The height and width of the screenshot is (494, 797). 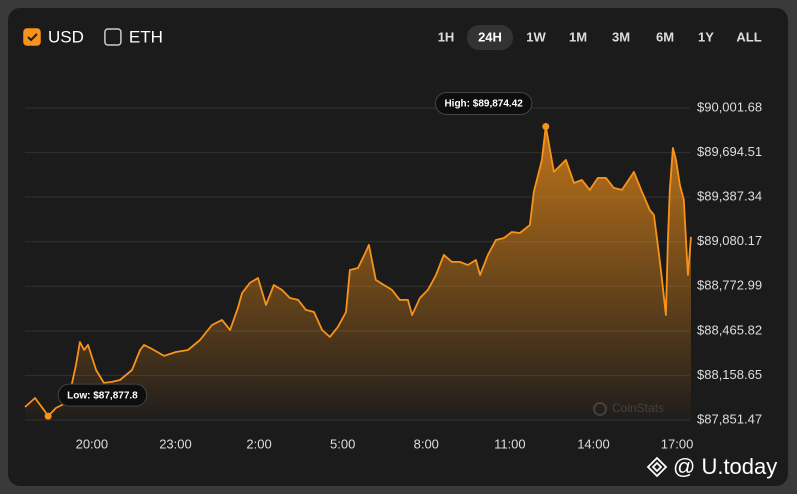 I want to click on range-button: 3M, so click(x=621, y=36).